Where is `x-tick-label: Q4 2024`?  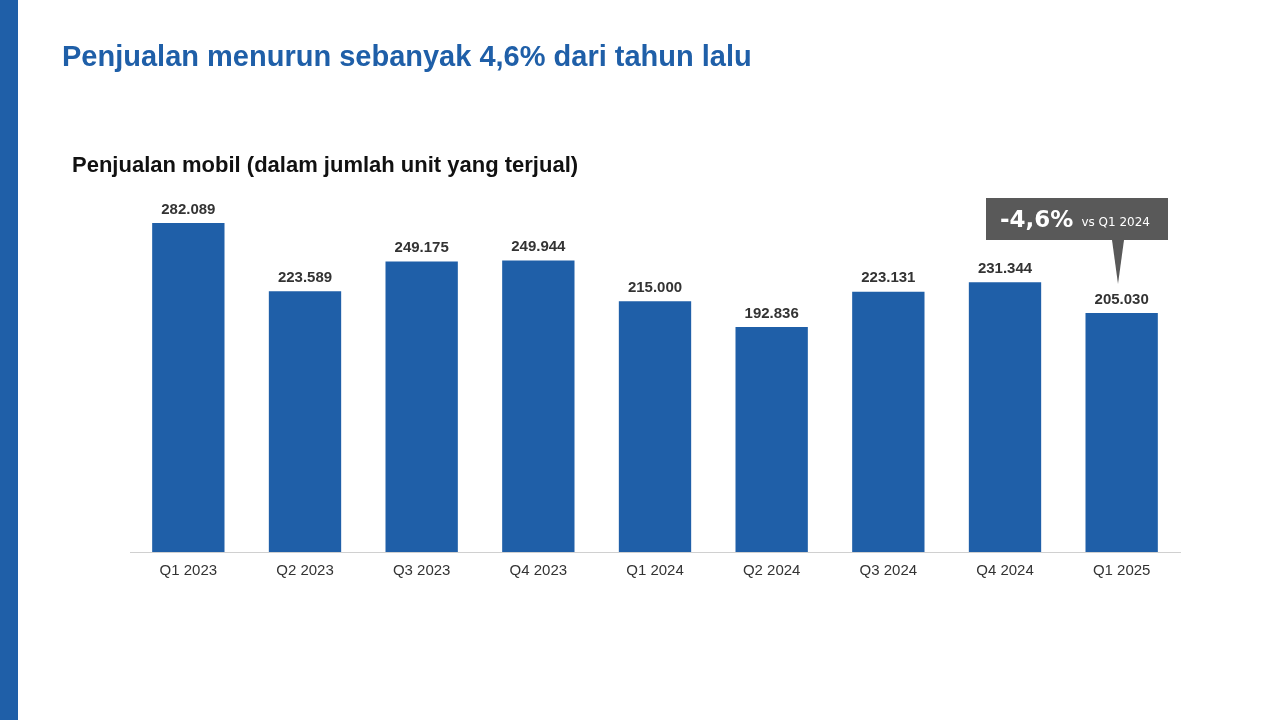
x-tick-label: Q4 2024 is located at coordinates (1005, 570).